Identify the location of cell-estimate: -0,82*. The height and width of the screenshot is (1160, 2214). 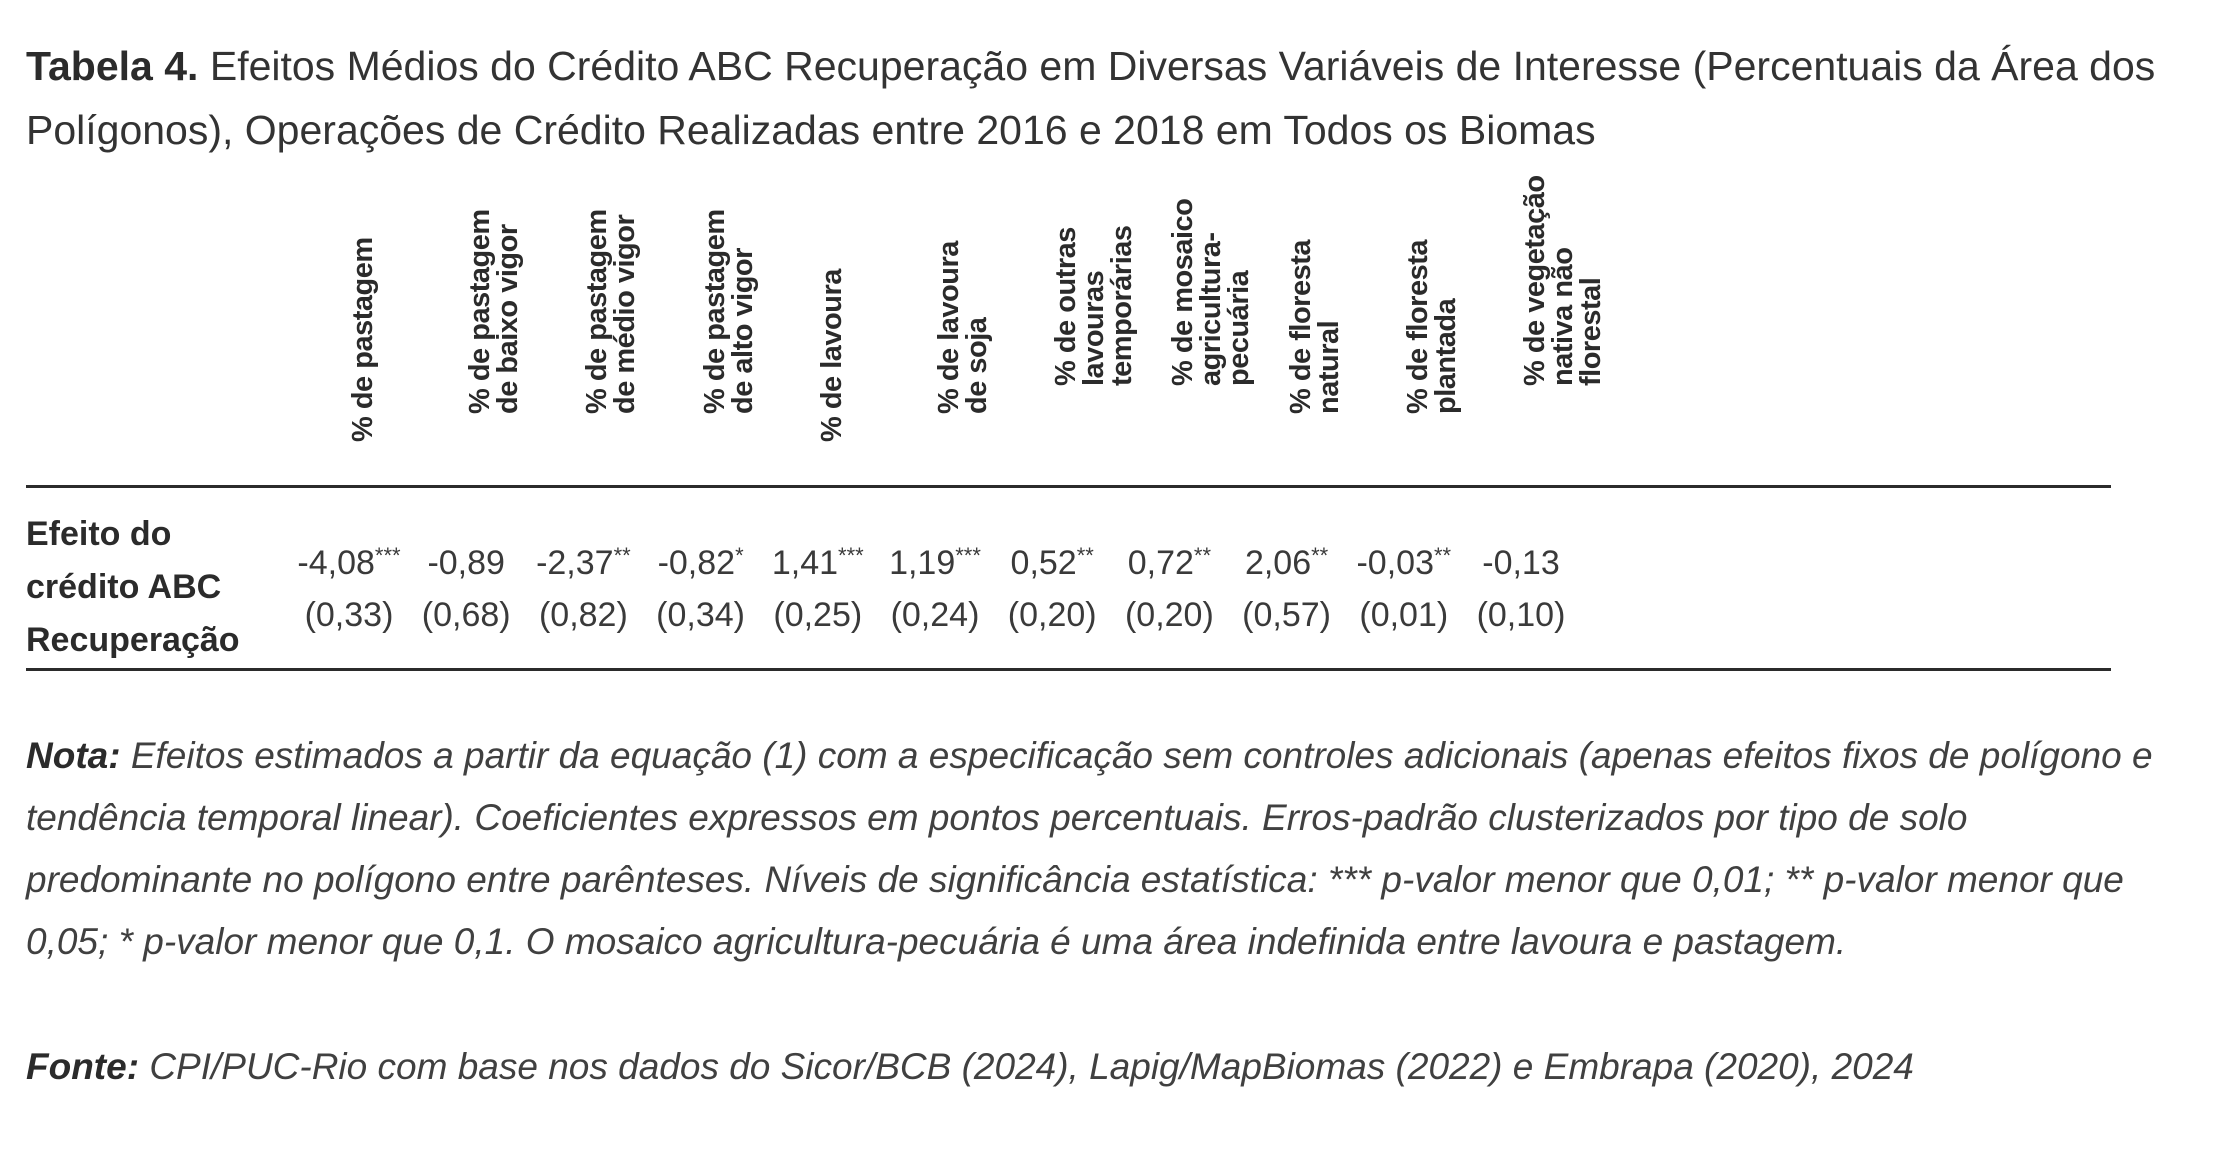
(701, 559).